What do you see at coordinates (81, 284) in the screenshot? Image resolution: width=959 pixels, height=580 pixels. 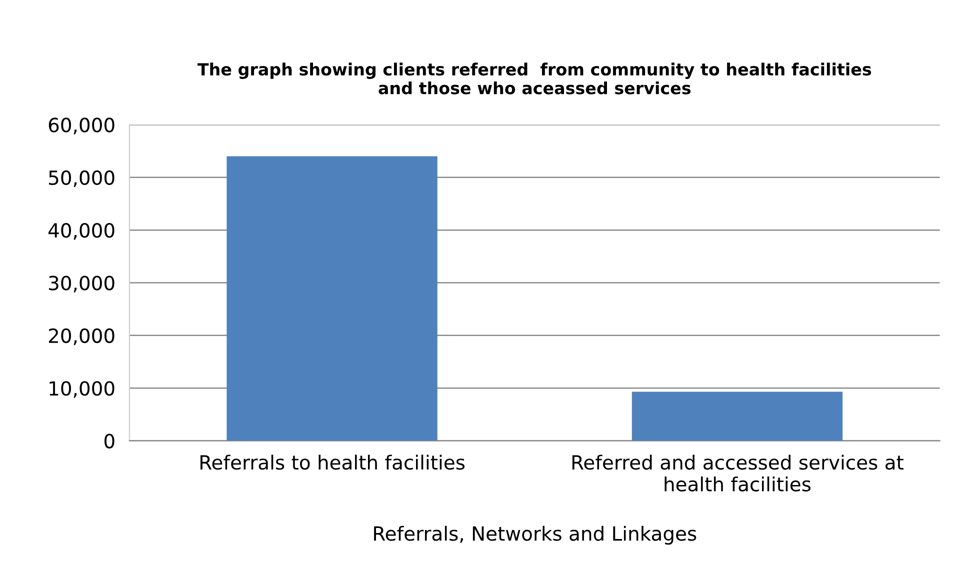 I see `y-tick-label: 30,000` at bounding box center [81, 284].